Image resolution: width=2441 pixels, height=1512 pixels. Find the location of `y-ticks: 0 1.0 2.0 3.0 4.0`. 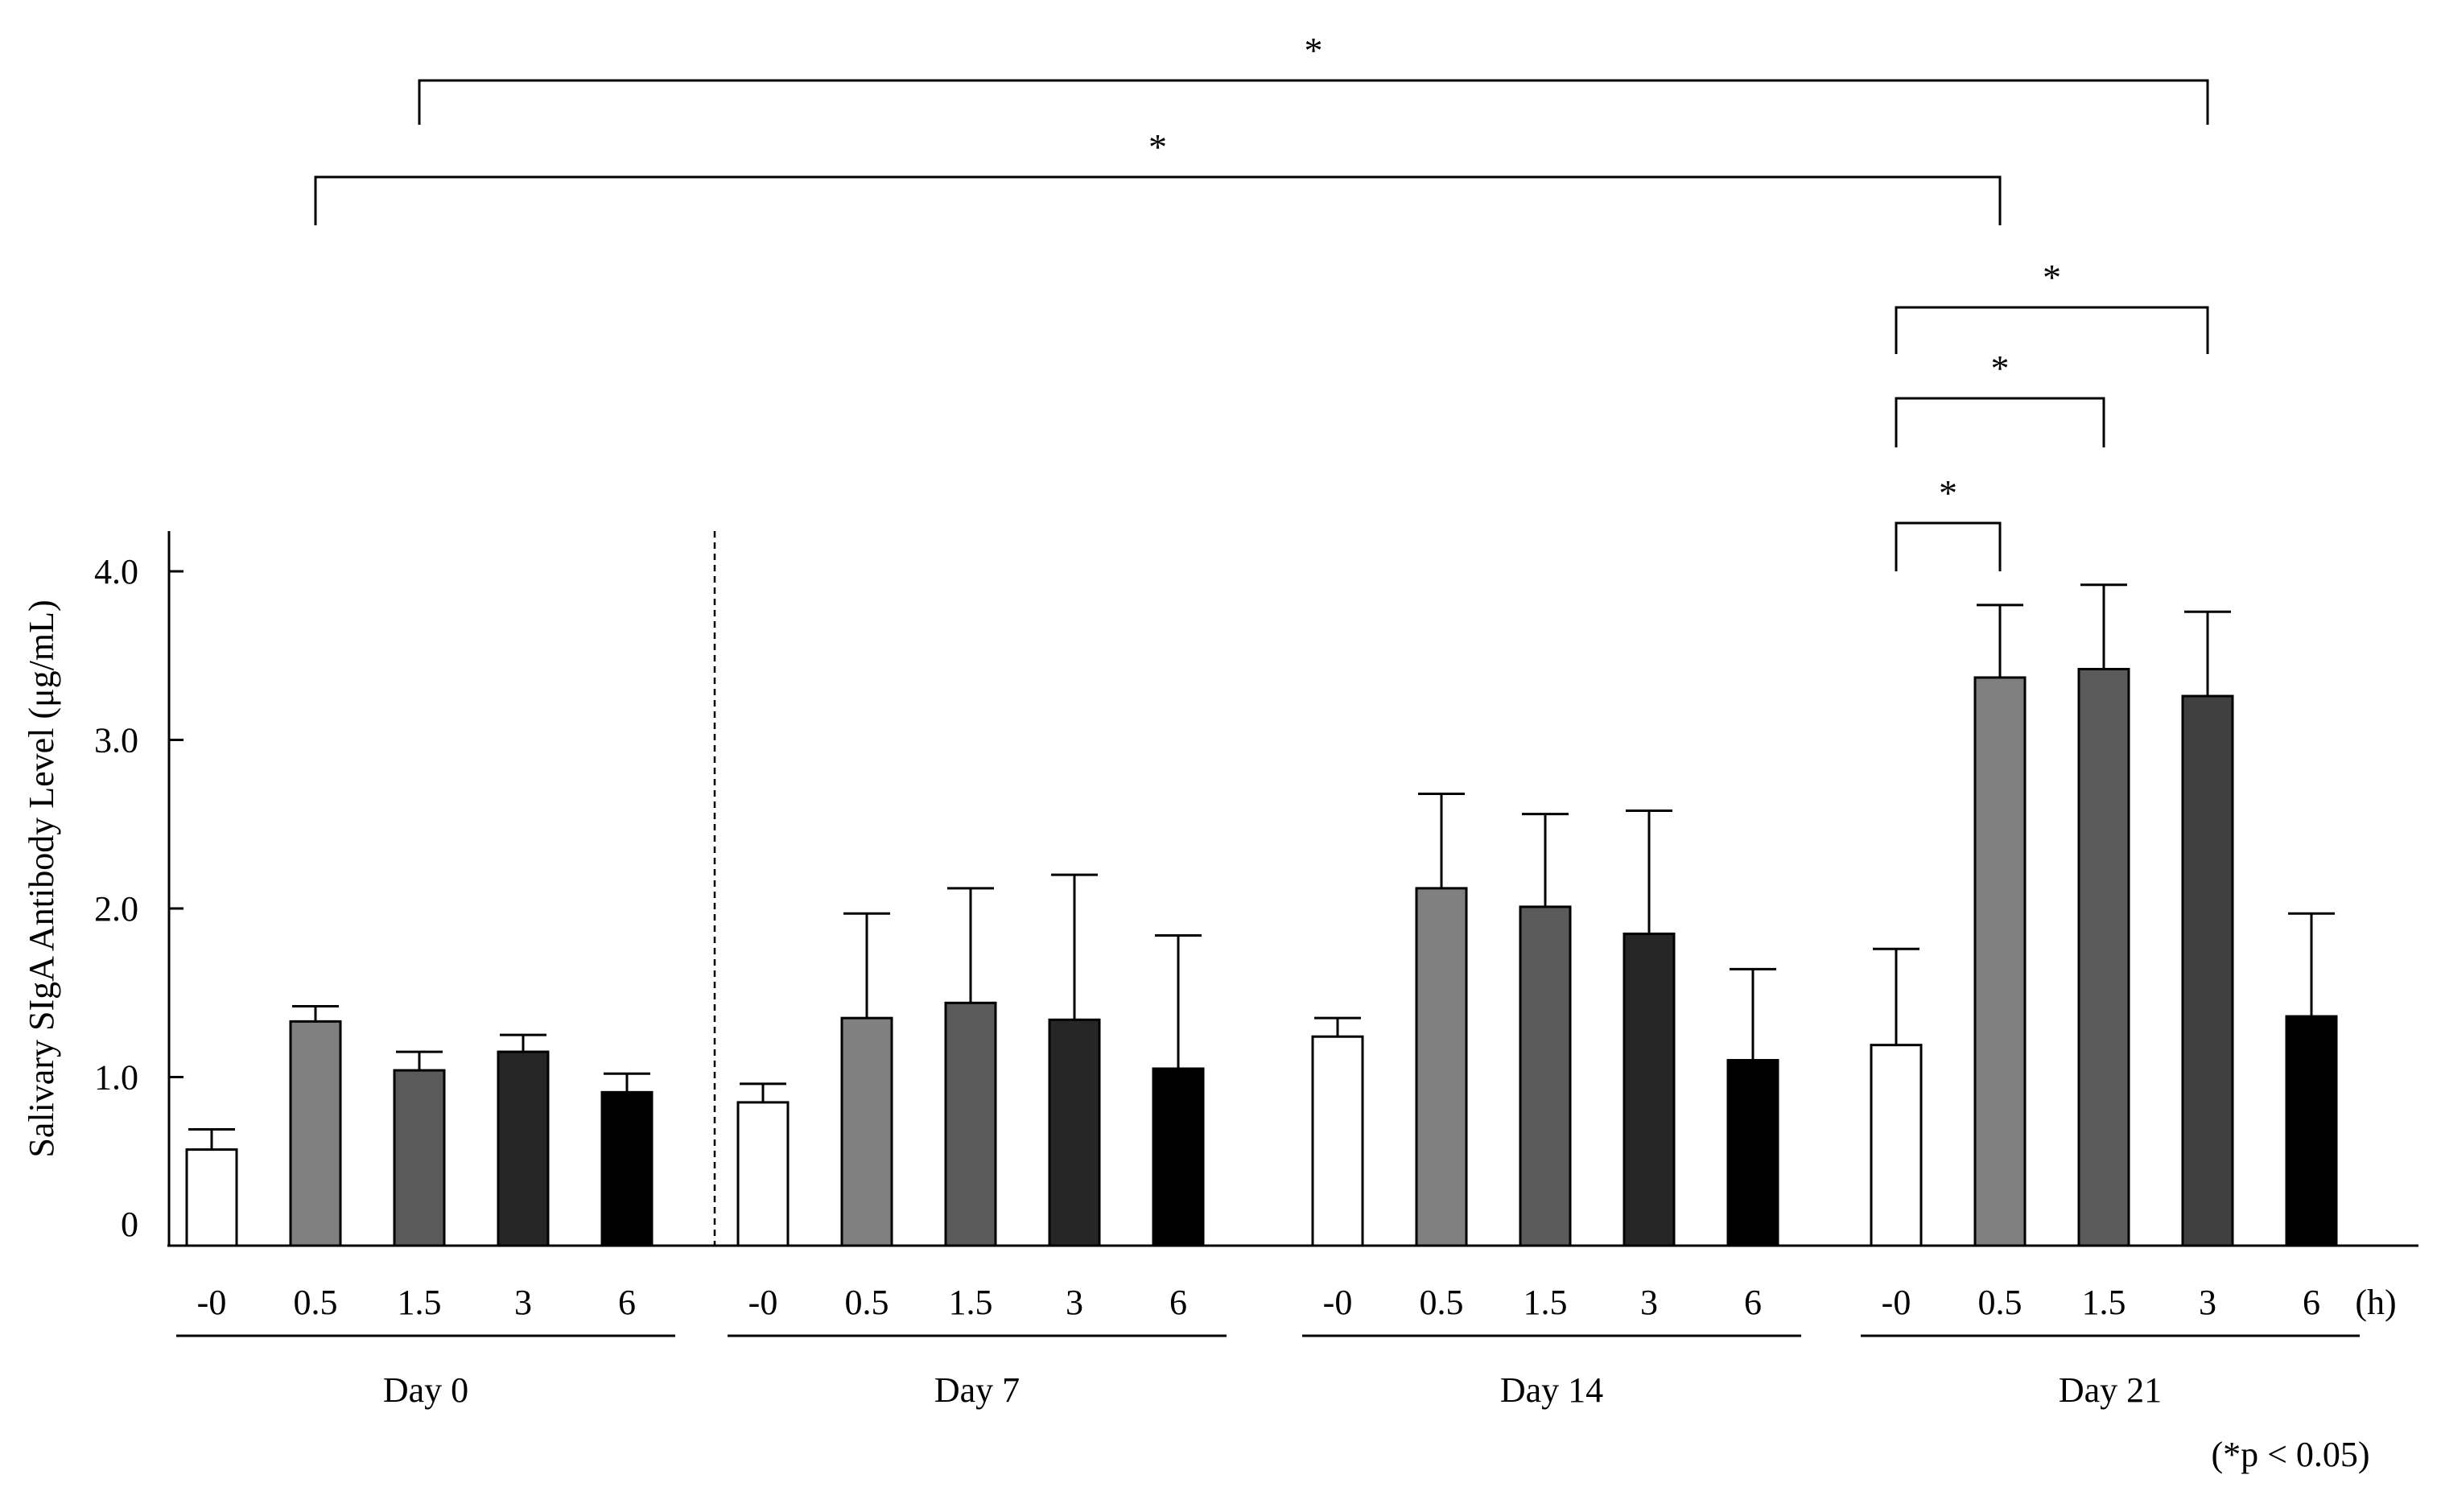

y-ticks: 0 1.0 2.0 3.0 4.0 is located at coordinates (138, 898).